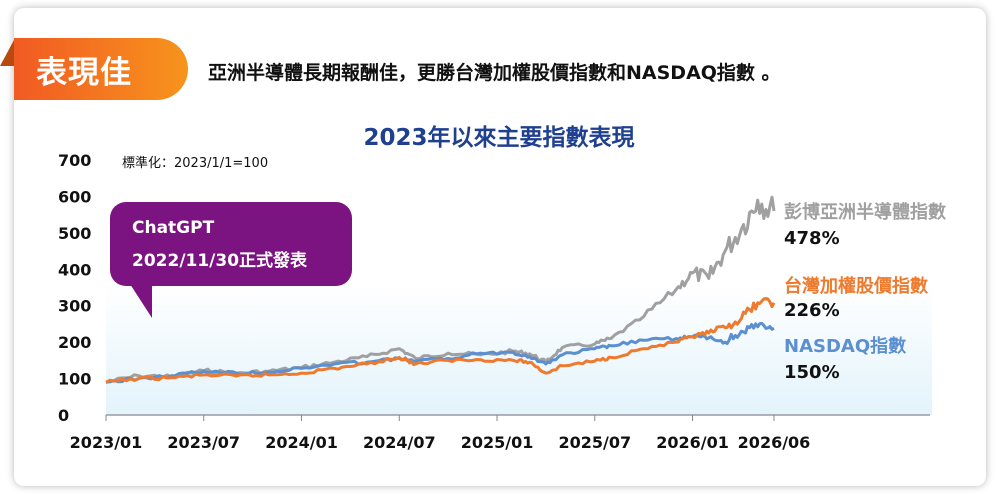  What do you see at coordinates (74, 379) in the screenshot?
I see `y-tick-label: 100` at bounding box center [74, 379].